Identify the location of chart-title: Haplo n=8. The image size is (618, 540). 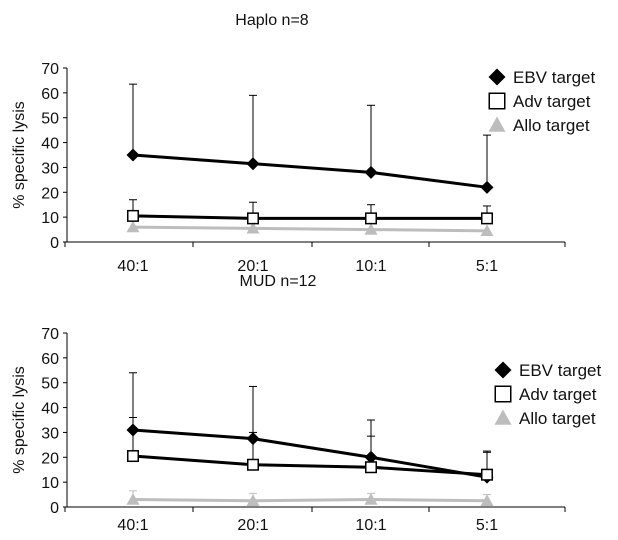
(271, 20).